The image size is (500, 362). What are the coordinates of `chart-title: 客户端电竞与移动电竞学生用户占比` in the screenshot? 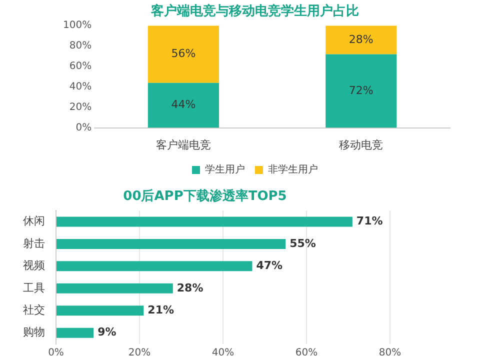 It's located at (254, 11).